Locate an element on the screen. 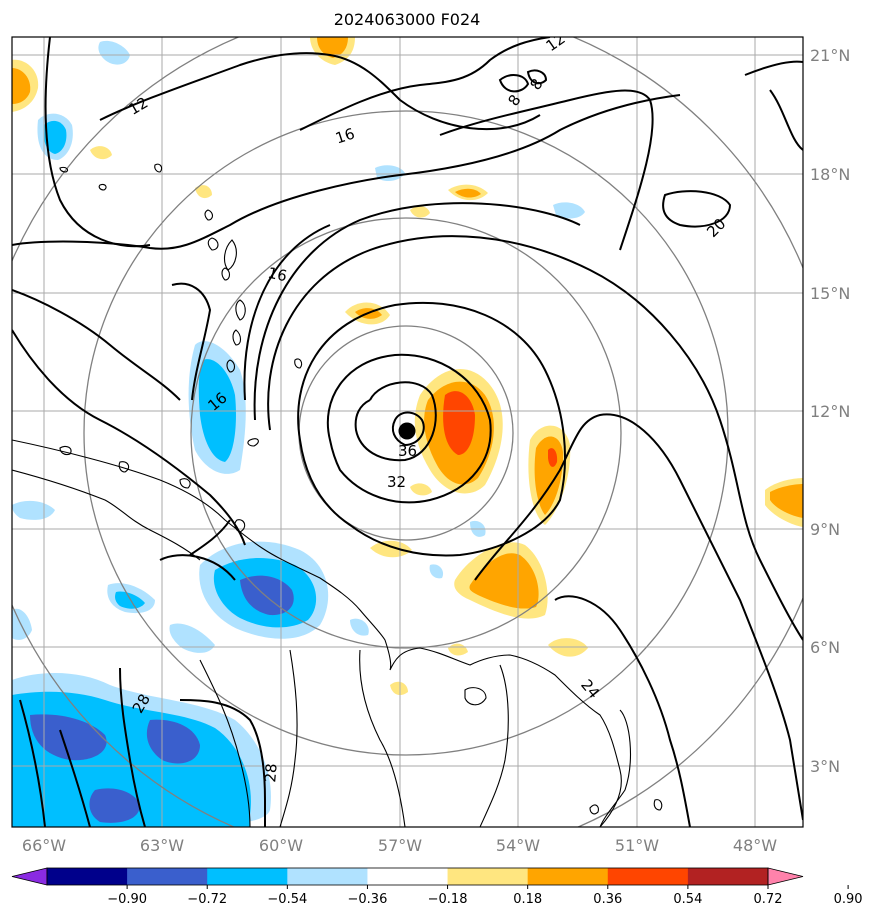 The width and height of the screenshot is (873, 924). colorbar-border is located at coordinates (407, 876).